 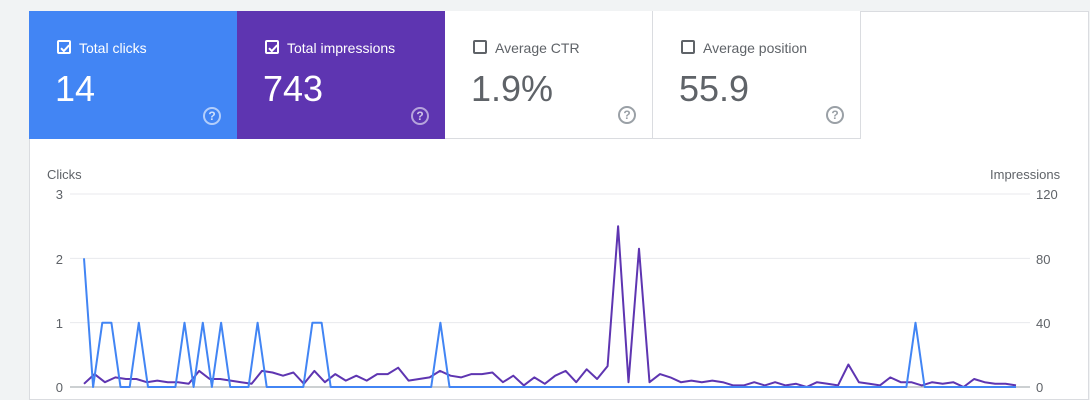 I want to click on right-axis-title: Impressions, so click(x=1025, y=174).